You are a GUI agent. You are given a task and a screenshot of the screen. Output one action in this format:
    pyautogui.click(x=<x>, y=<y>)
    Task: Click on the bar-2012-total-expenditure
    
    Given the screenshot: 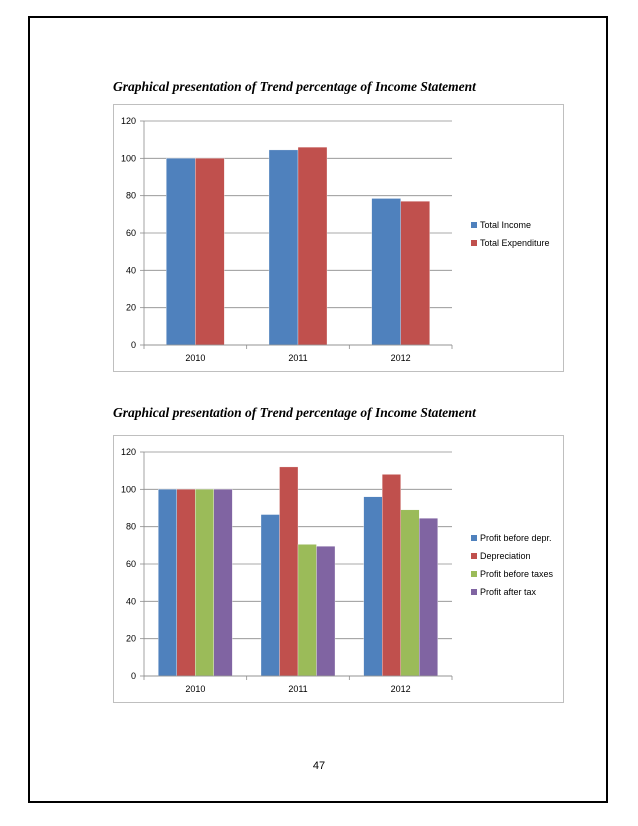 What is the action you would take?
    pyautogui.click(x=415, y=273)
    